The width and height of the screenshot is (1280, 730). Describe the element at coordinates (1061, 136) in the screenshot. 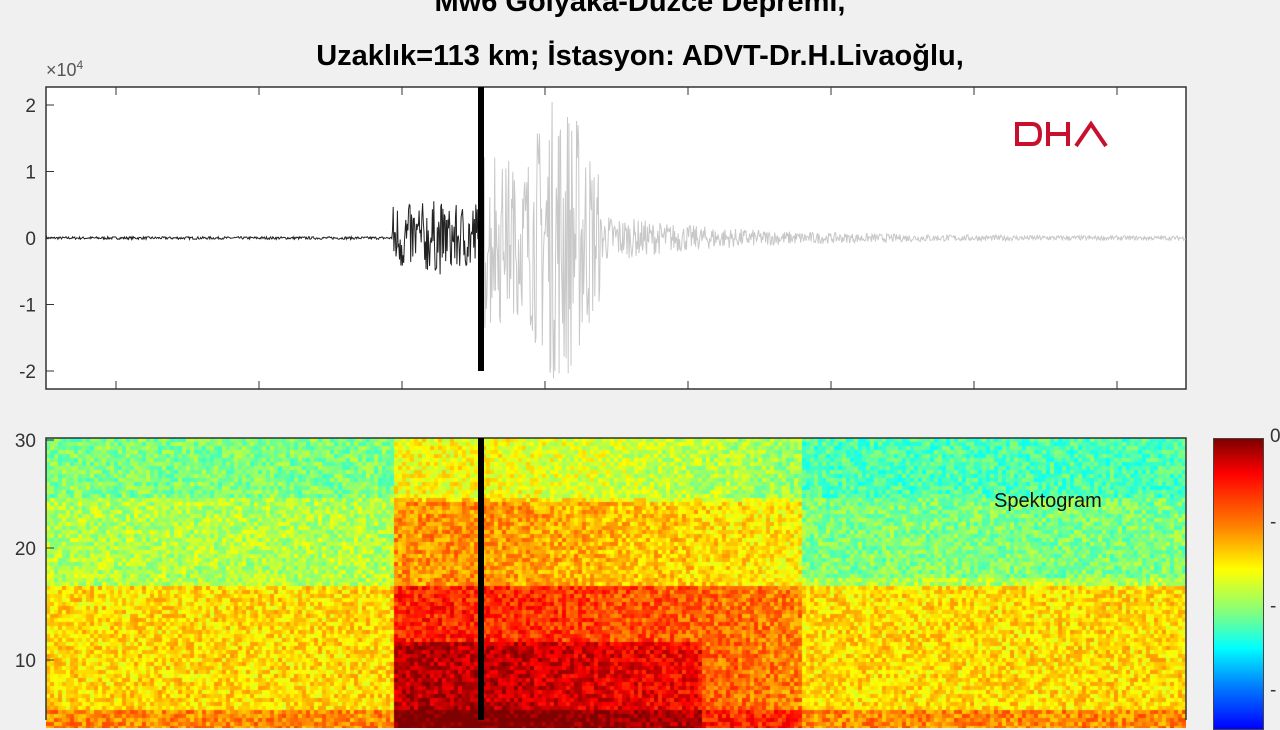

I see `dha-watermark` at that location.